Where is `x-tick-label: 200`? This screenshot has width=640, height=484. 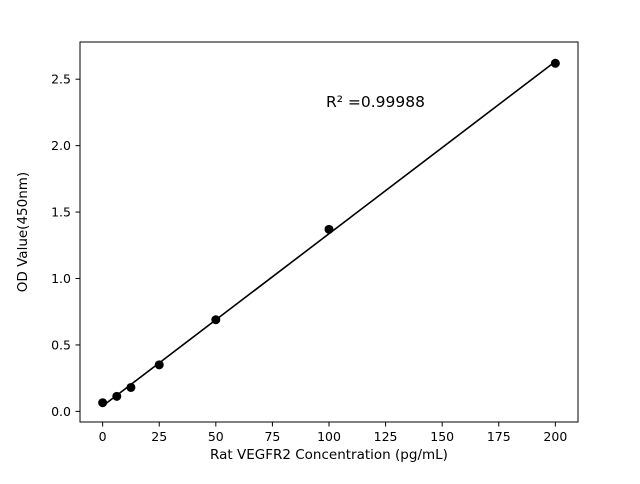 x-tick-label: 200 is located at coordinates (555, 436).